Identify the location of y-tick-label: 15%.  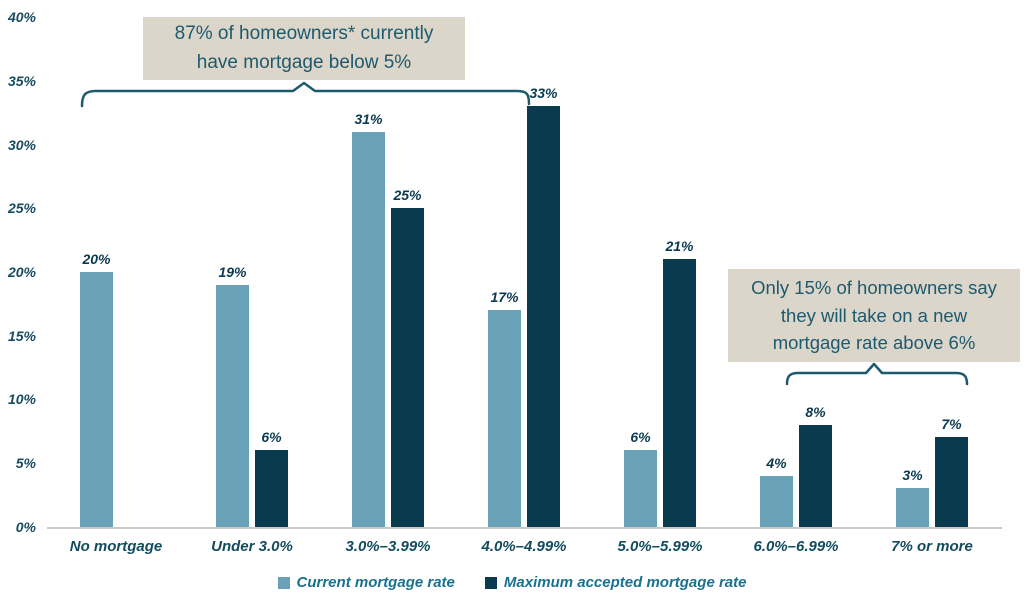
(21, 335).